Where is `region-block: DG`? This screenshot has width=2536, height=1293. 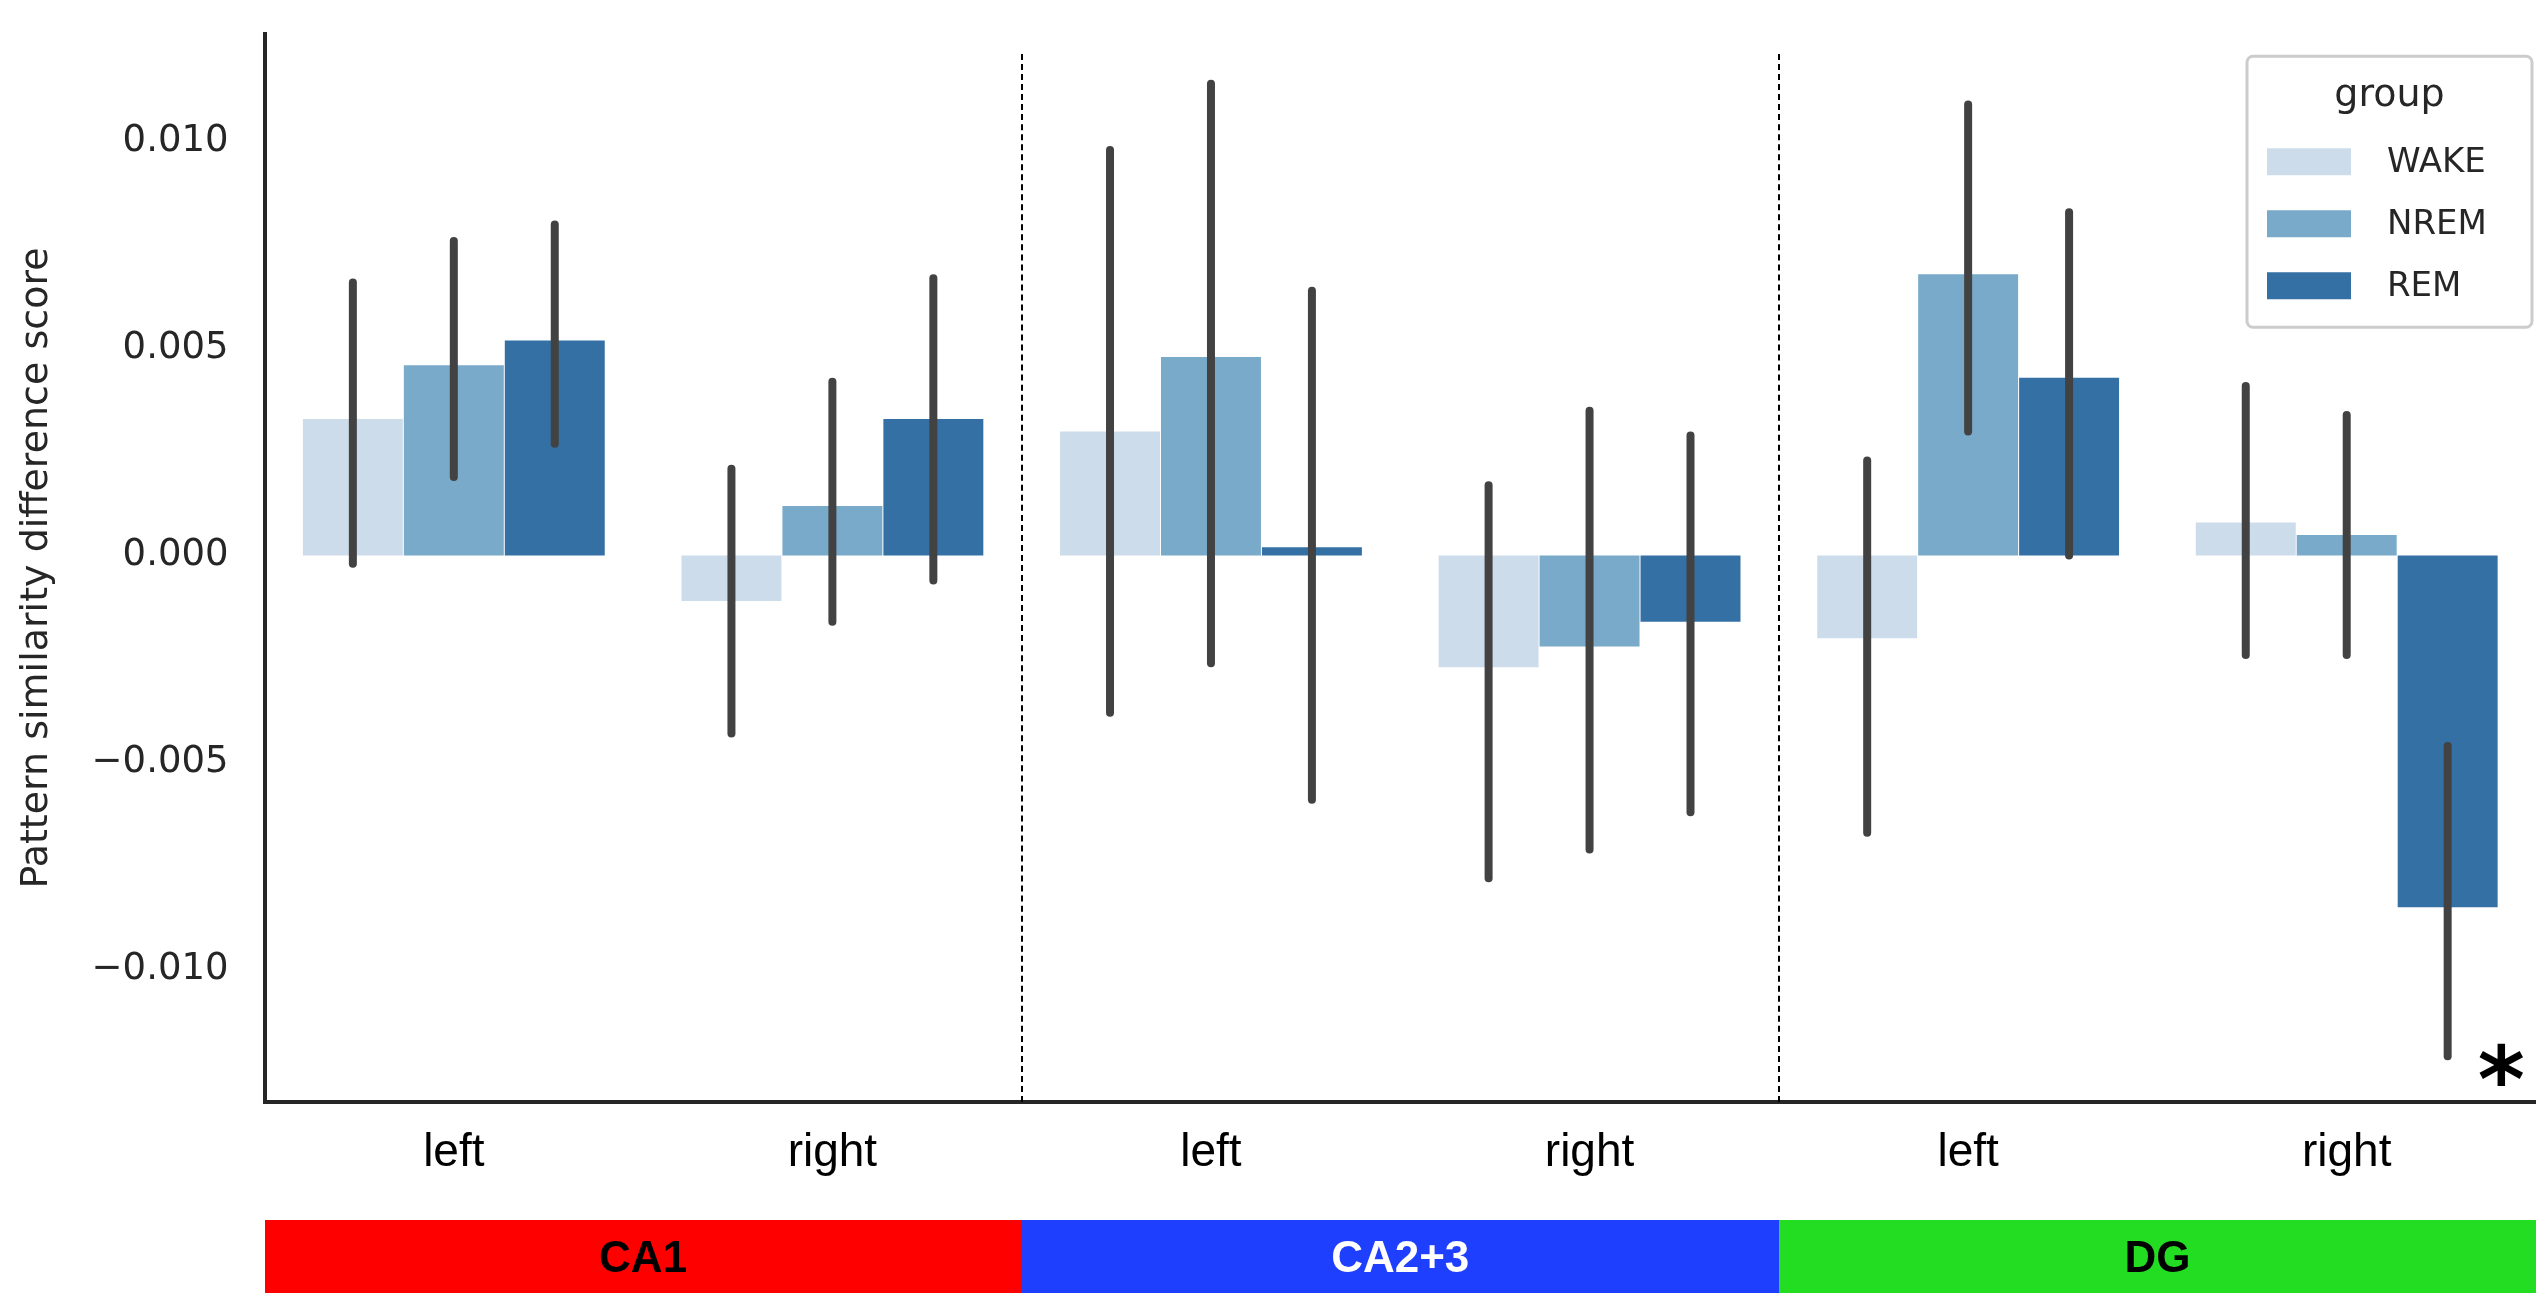 region-block: DG is located at coordinates (2157, 1256).